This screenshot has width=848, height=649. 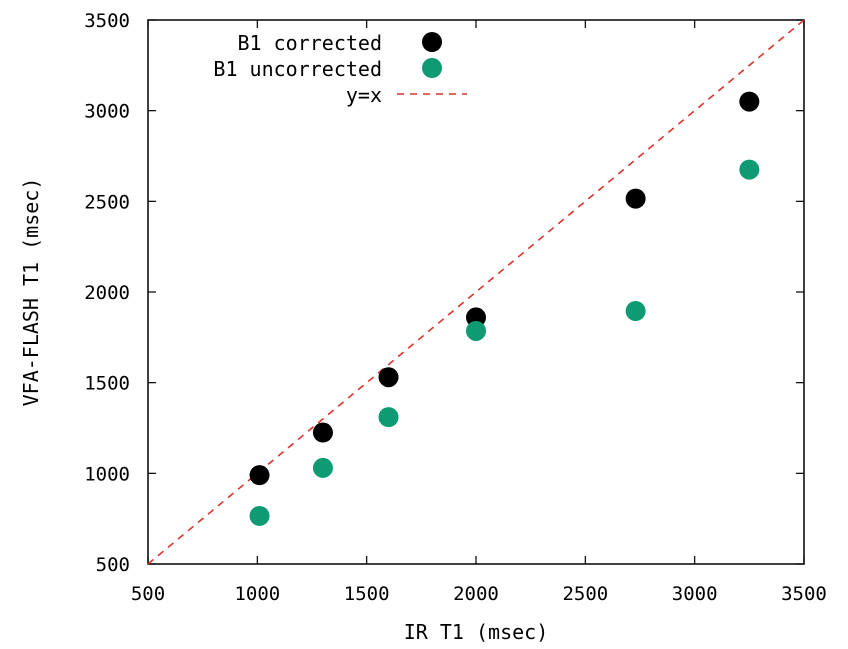 What do you see at coordinates (476, 632) in the screenshot?
I see `x-axis-label: IR T1 (msec)` at bounding box center [476, 632].